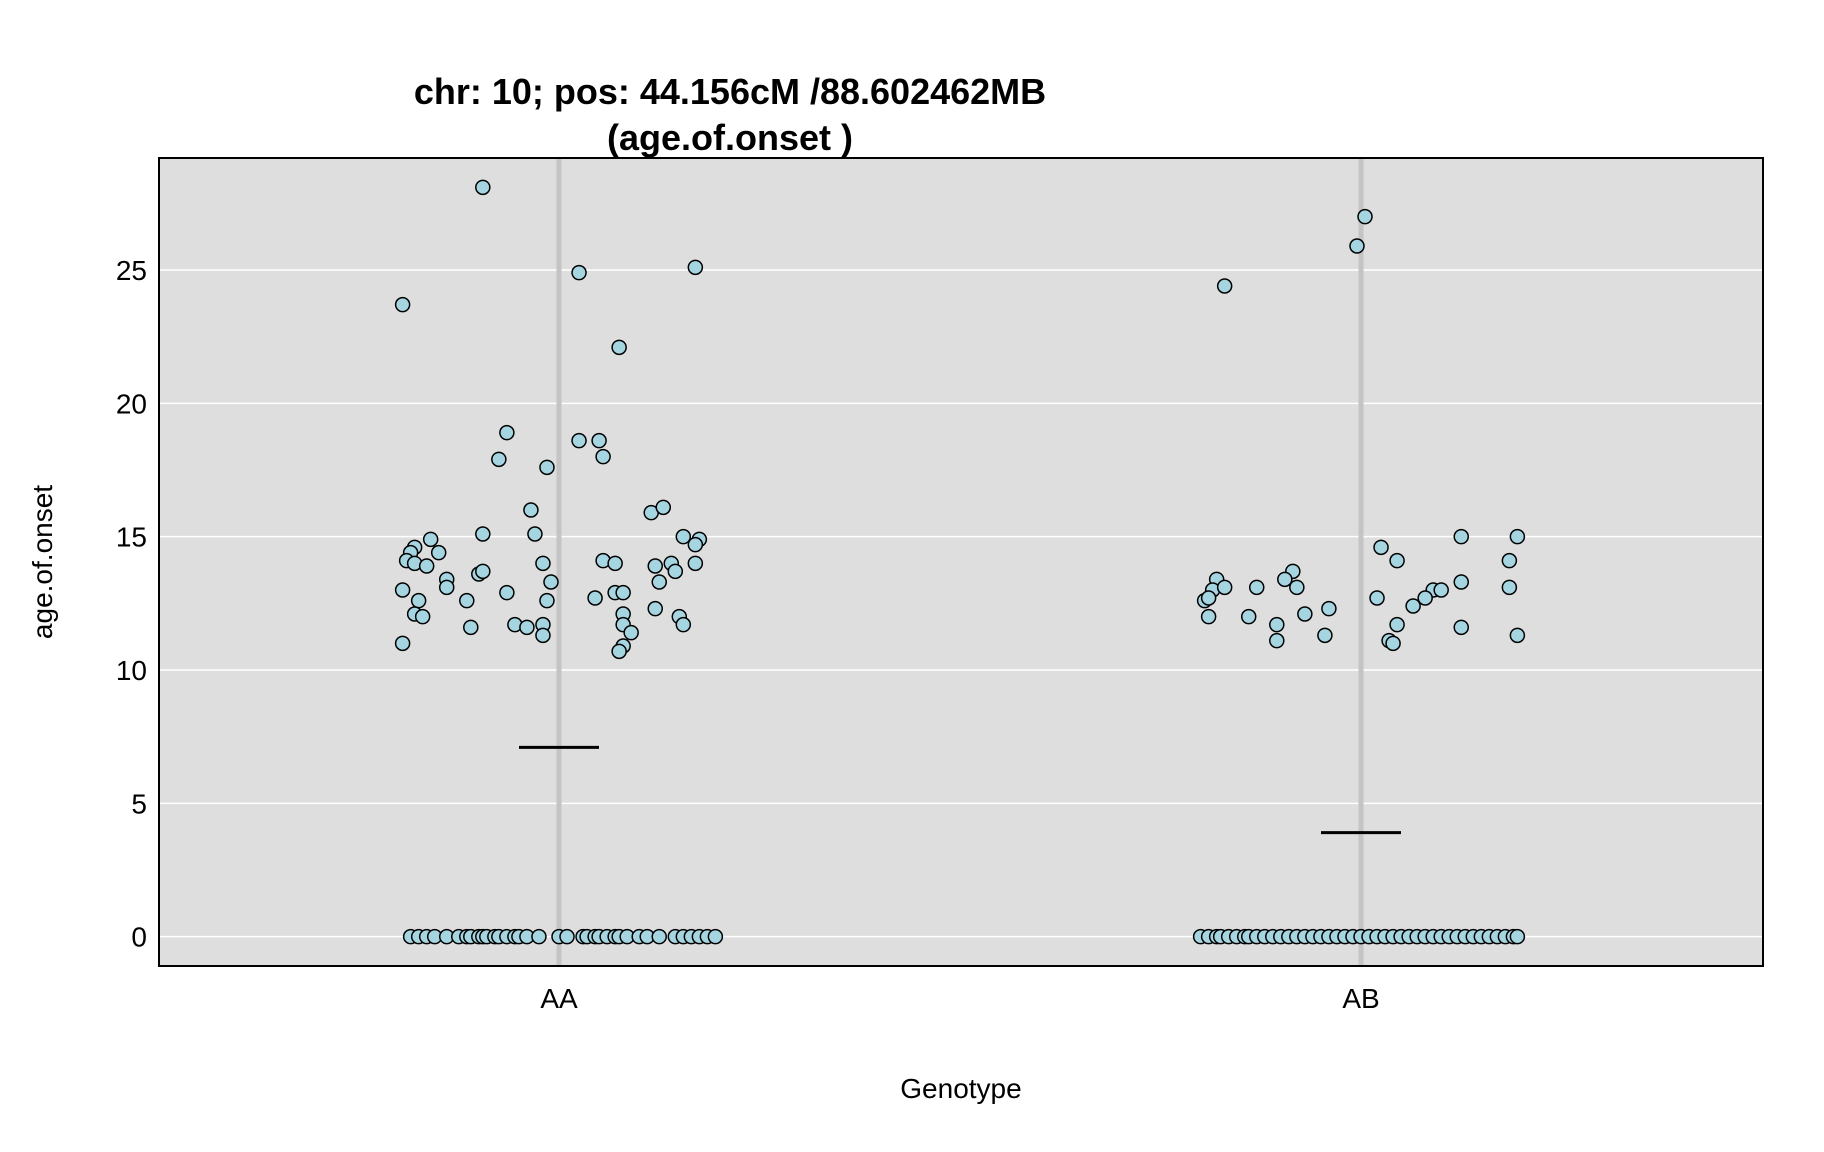 The height and width of the screenshot is (1152, 1824). What do you see at coordinates (139, 937) in the screenshot?
I see `y-tick-label: 0` at bounding box center [139, 937].